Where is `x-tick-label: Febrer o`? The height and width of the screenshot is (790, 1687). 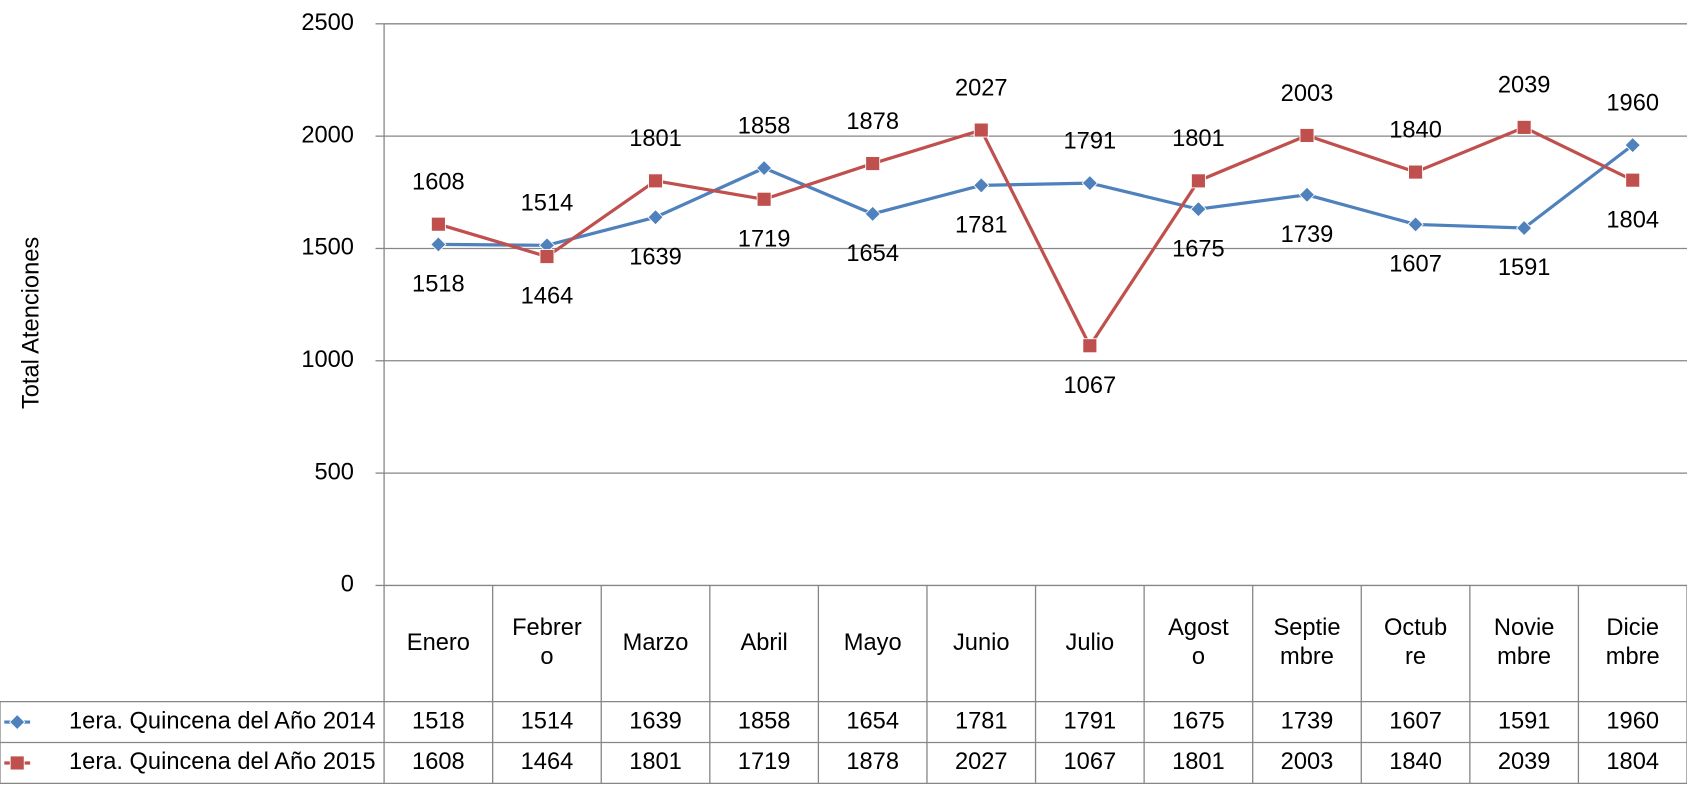 x-tick-label: Febrer o is located at coordinates (547, 642).